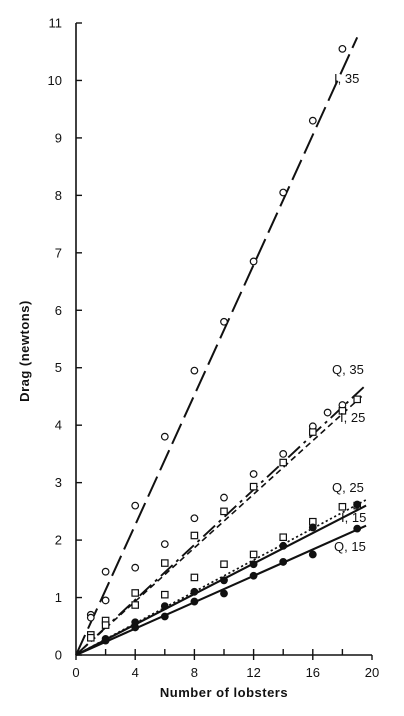 Image resolution: width=404 pixels, height=716 pixels. What do you see at coordinates (56, 23) in the screenshot?
I see `y-tick-label-11: 11` at bounding box center [56, 23].